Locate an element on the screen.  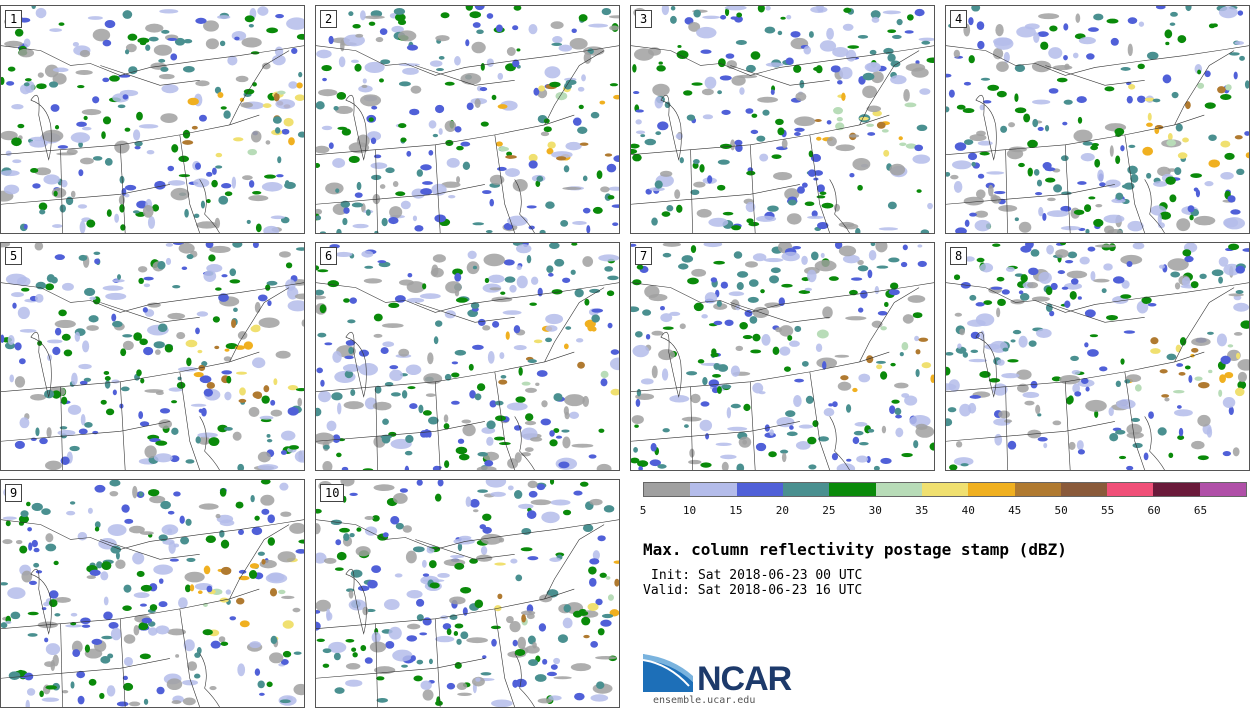
member-map-panel: 3 is located at coordinates (782, 119).